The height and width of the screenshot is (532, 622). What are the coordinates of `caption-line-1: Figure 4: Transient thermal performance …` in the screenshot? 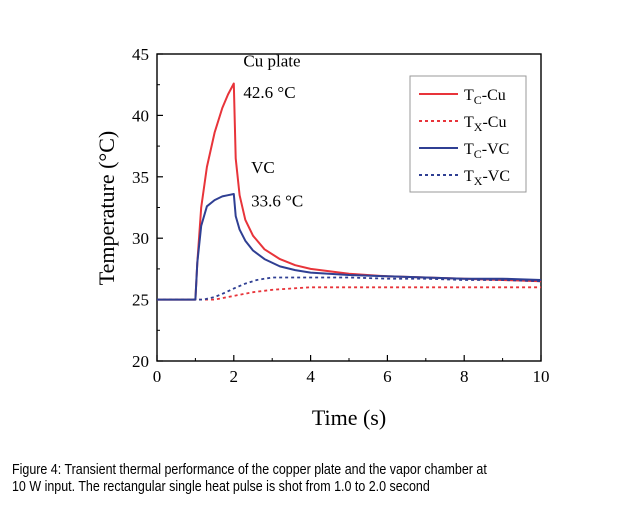 It's located at (249, 470).